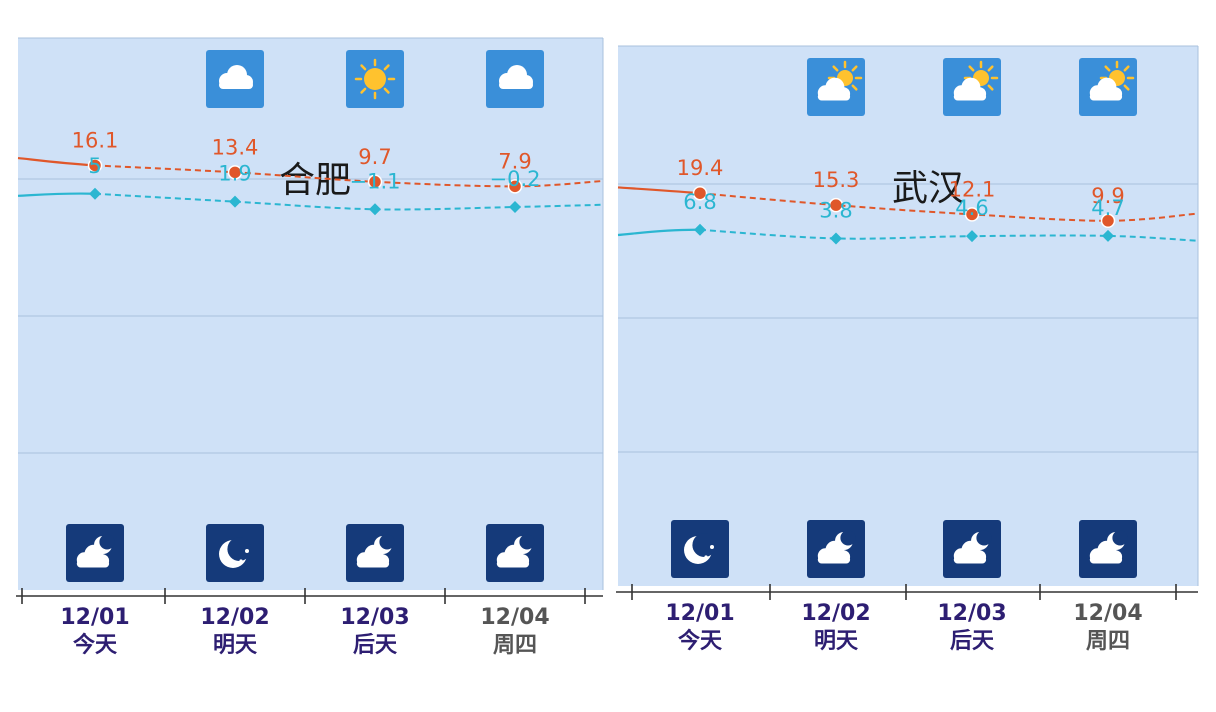  I want to click on high-temp-label: 15.3, so click(836, 180).